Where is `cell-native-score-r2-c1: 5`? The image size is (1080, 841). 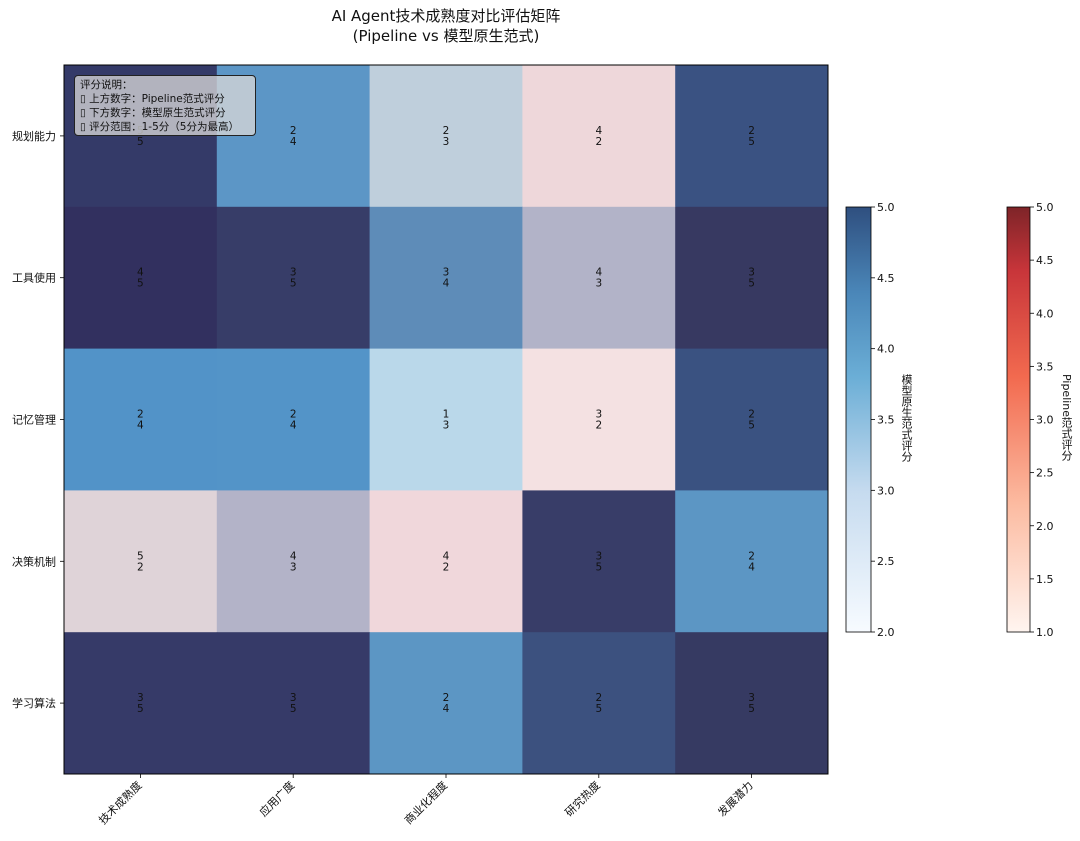 cell-native-score-r2-c1: 5 is located at coordinates (140, 284).